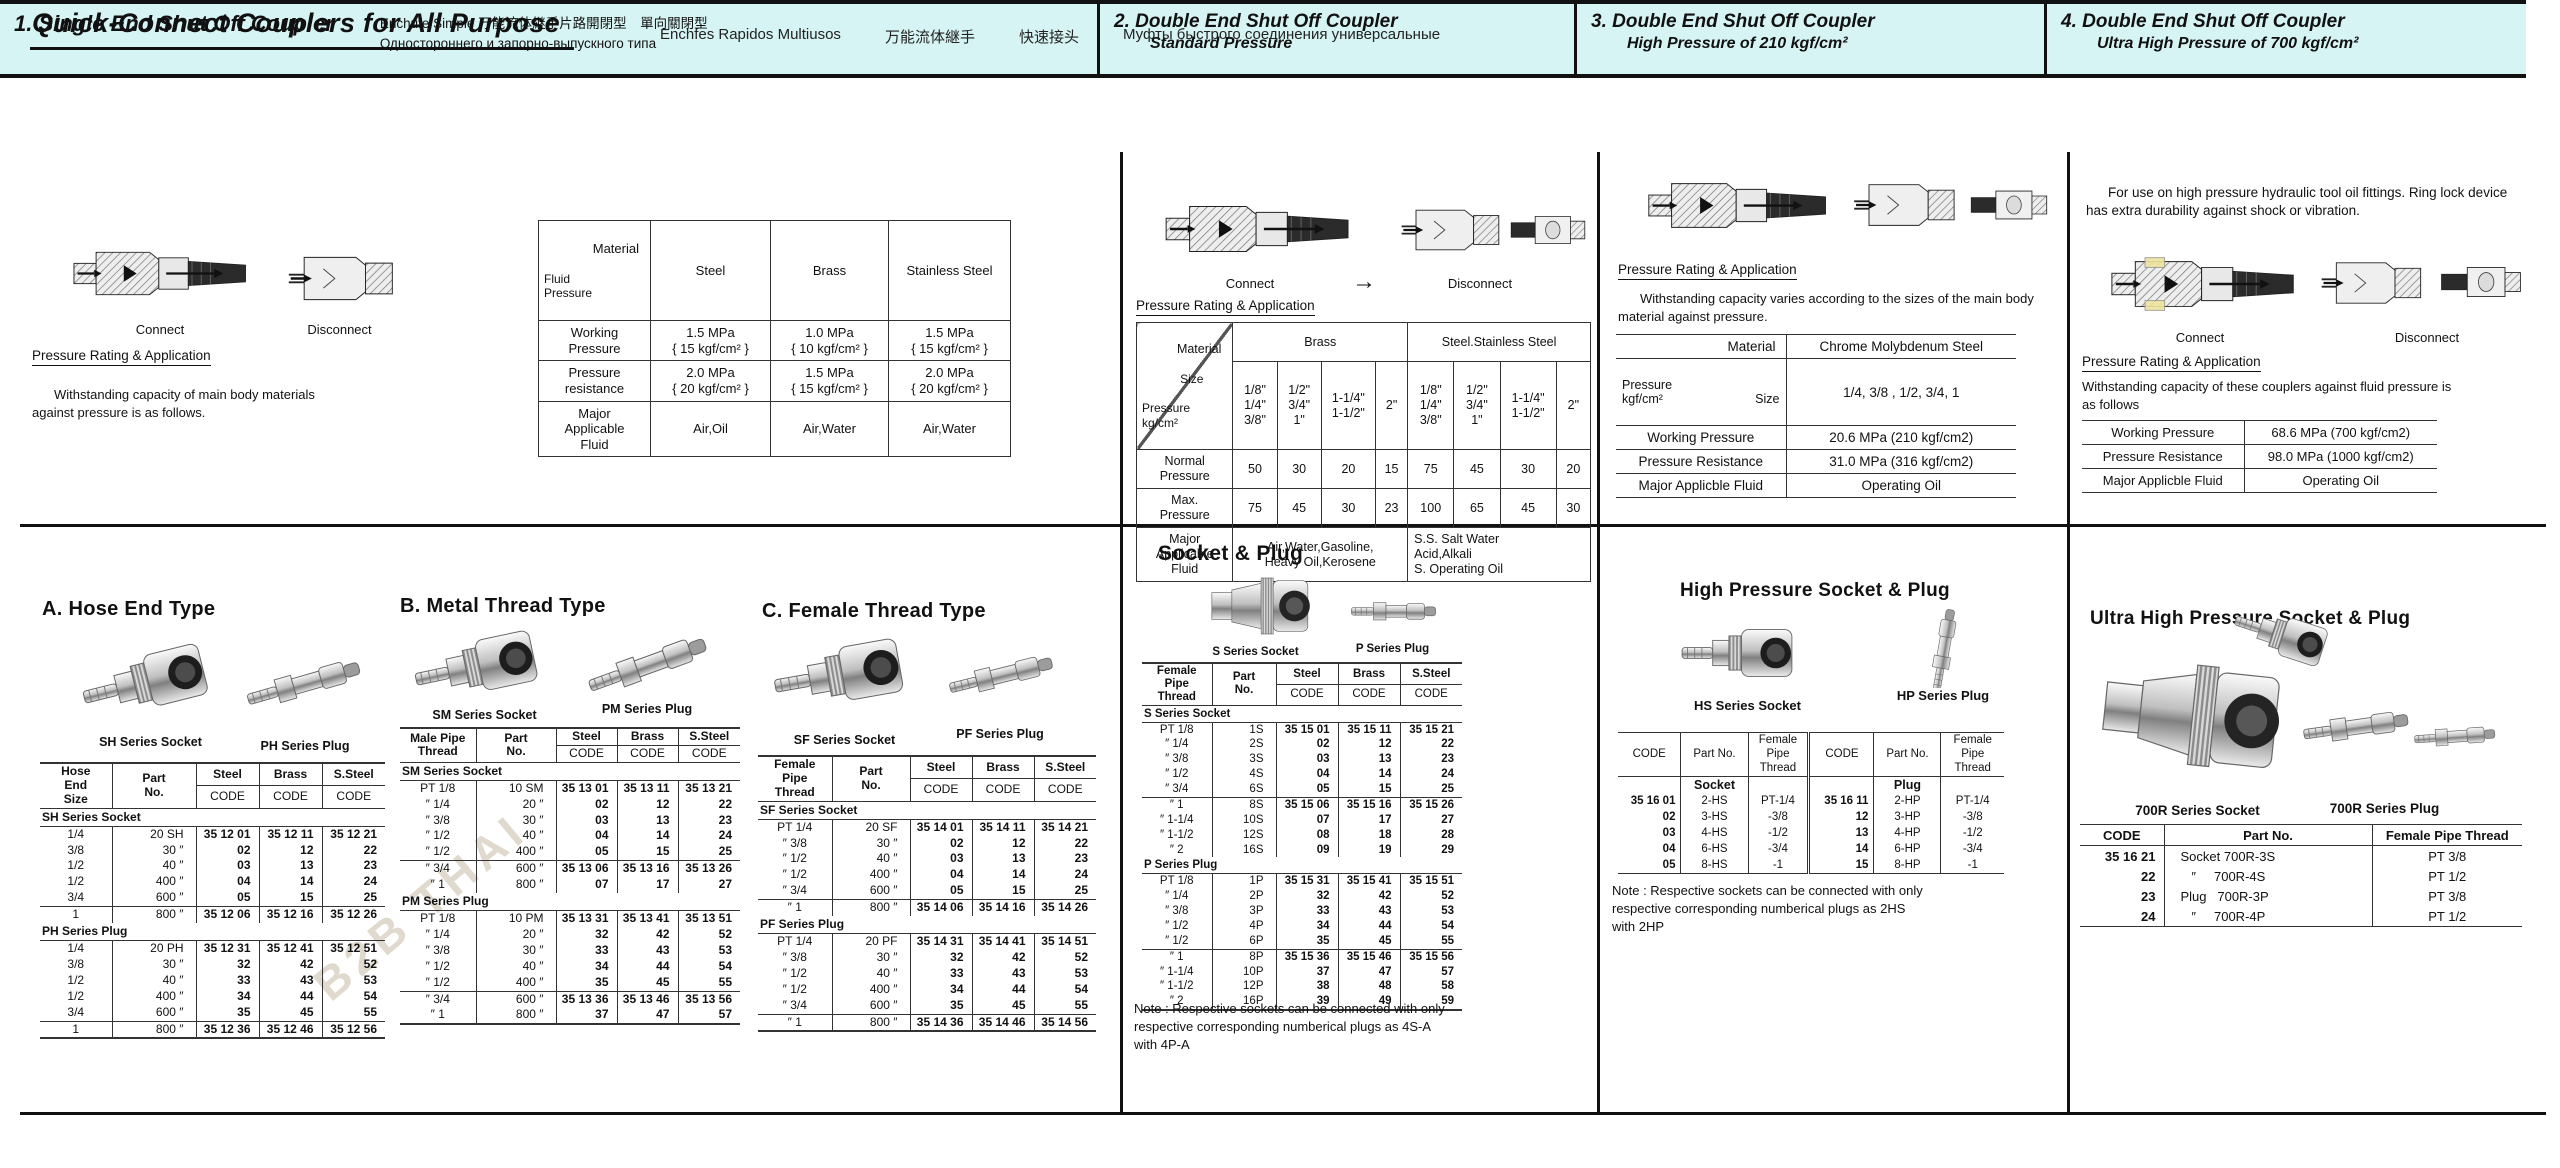 The width and height of the screenshot is (2560, 1168). Describe the element at coordinates (518, 43) in the screenshot. I see `section1-subtitle-line2: Одностороннего и запорно-выпускного типа` at that location.